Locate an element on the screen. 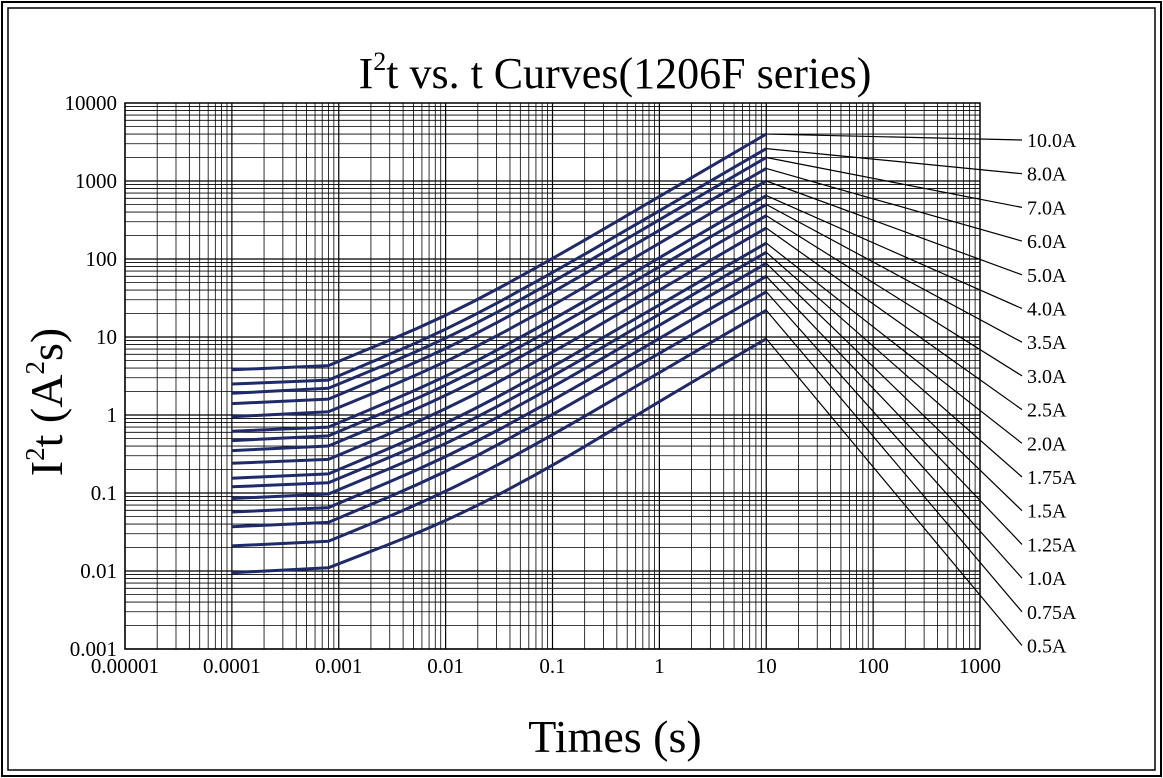 This screenshot has height=778, width=1163. curve-3.5A is located at coordinates (499, 323).